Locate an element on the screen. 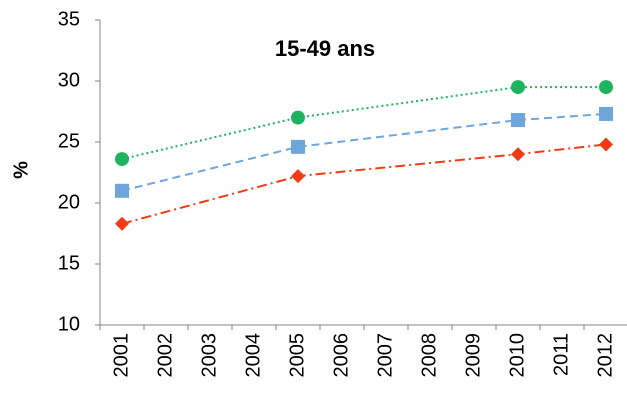 This screenshot has width=627, height=404. y-tick-label: 15 is located at coordinates (69, 263).